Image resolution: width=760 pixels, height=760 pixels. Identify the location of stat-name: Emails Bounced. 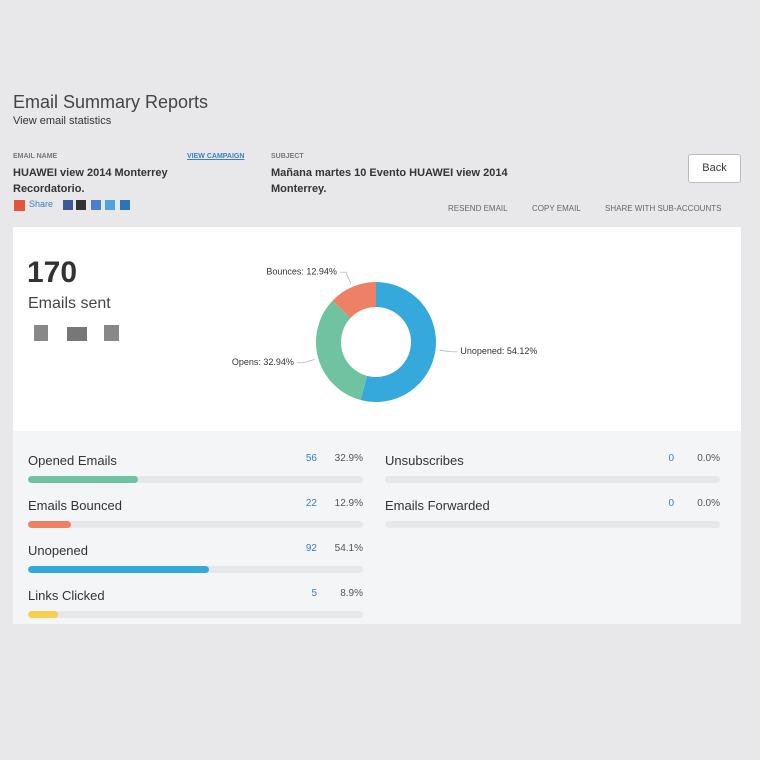
(75, 505).